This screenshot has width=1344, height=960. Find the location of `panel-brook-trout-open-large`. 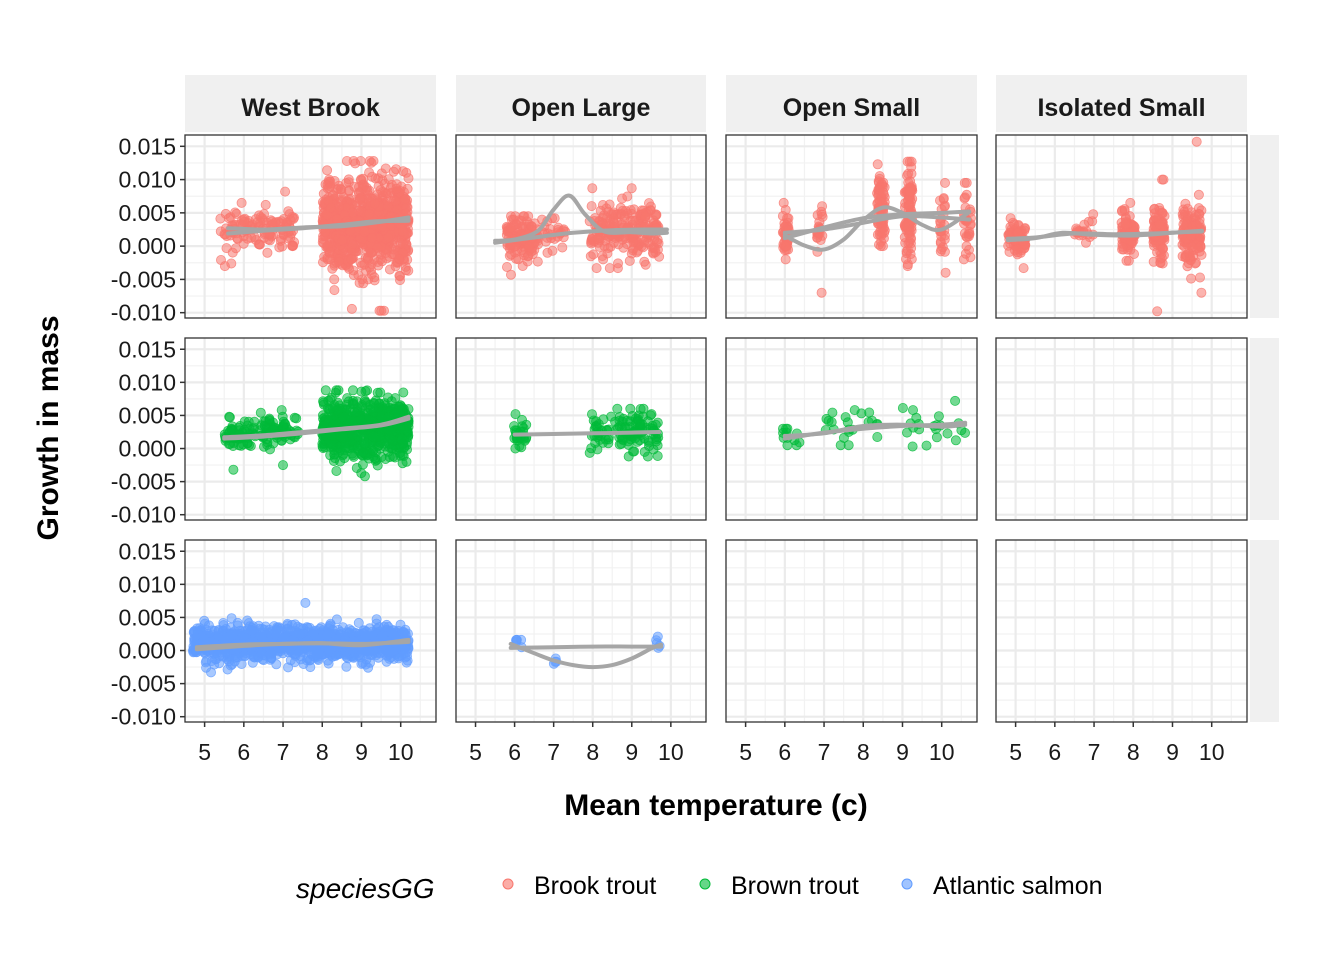

panel-brook-trout-open-large is located at coordinates (581, 226).